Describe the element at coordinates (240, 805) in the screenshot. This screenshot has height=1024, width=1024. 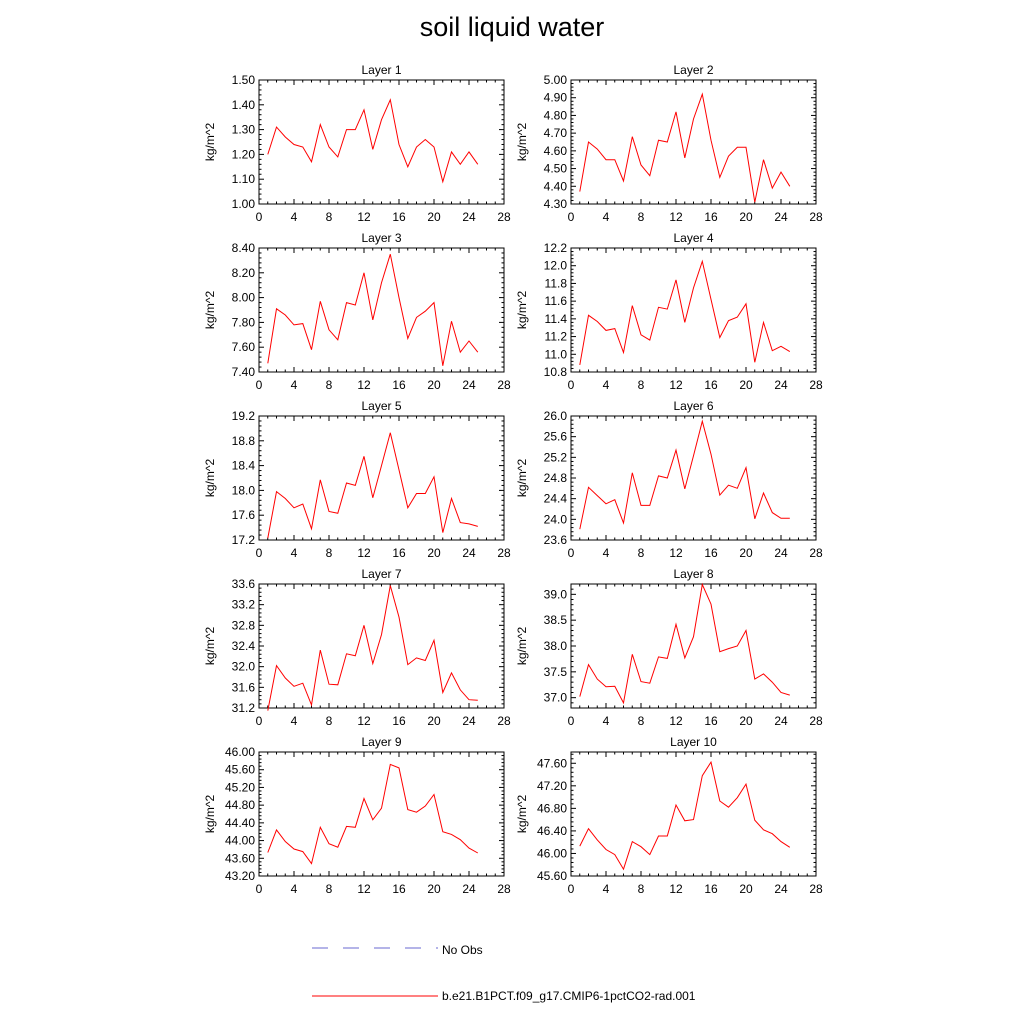
I see `y-tick-label: 44.80` at that location.